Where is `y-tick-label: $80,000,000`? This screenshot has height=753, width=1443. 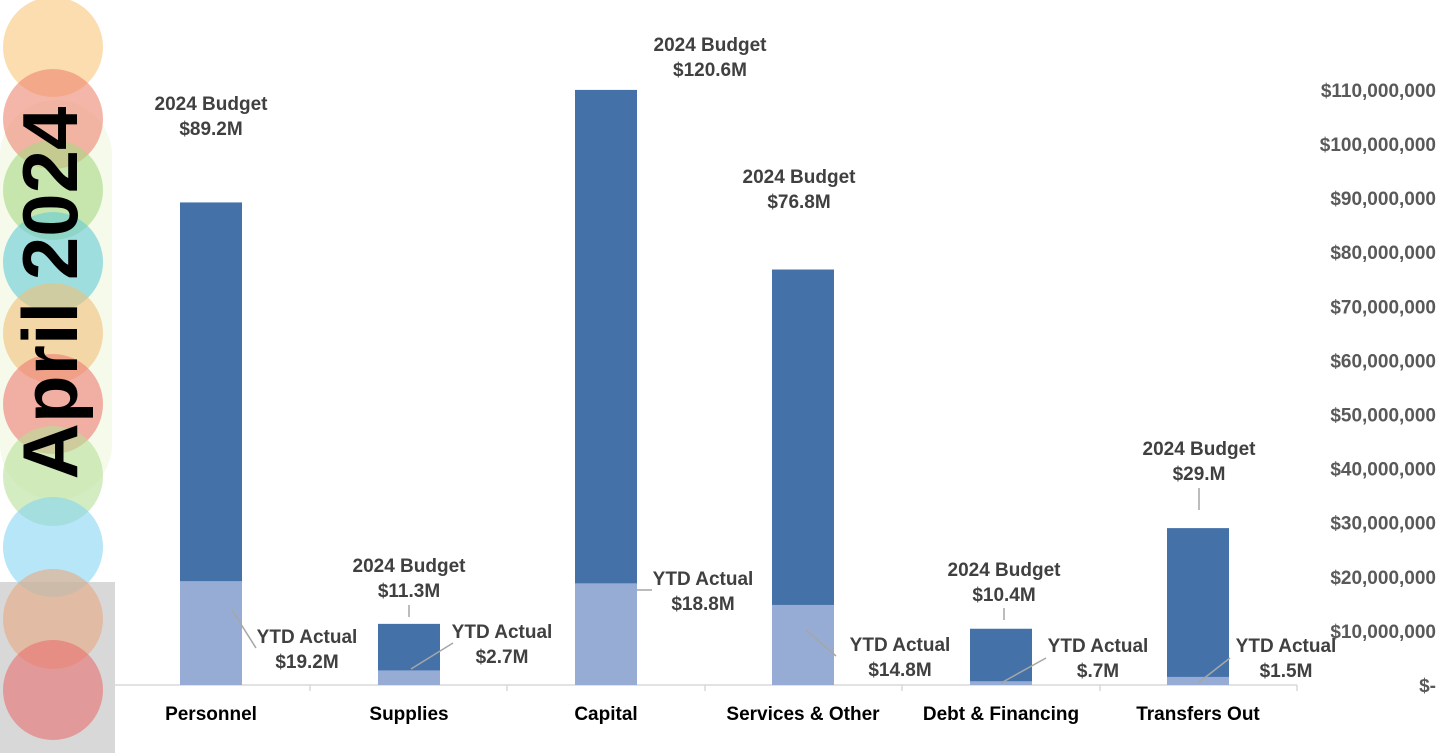
y-tick-label: $80,000,000 is located at coordinates (1383, 253).